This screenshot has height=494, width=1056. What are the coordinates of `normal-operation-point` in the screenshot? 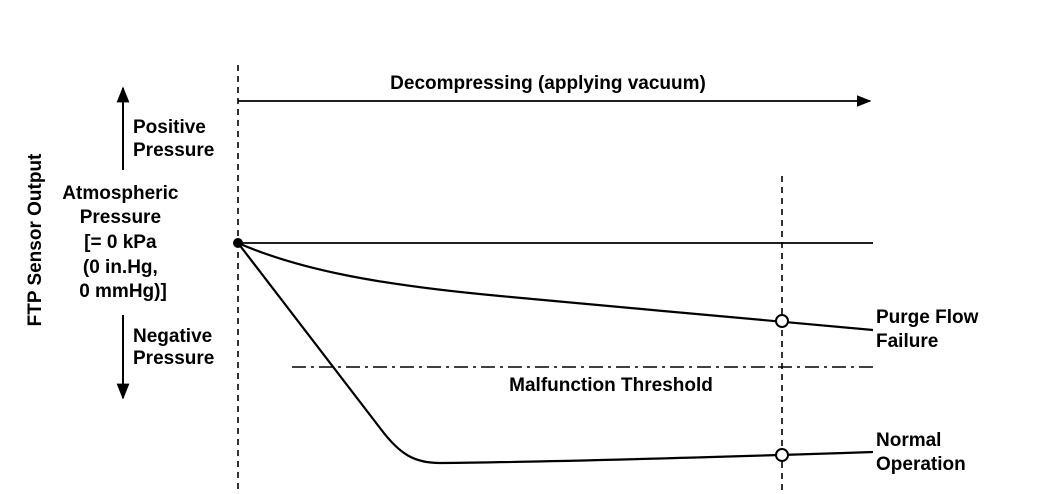 It's located at (782, 455).